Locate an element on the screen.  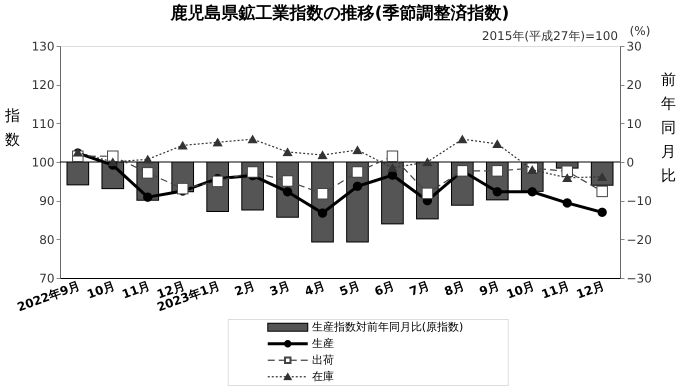
x-tick-label: 3月 is located at coordinates (280, 288).